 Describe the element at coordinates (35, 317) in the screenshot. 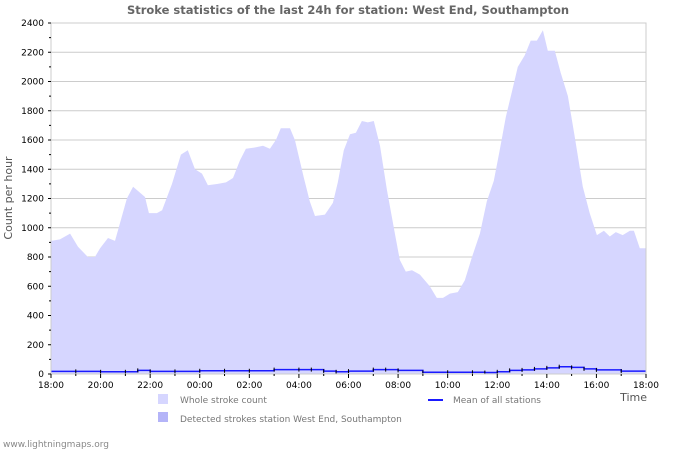

I see `y-tick-label: 400` at that location.